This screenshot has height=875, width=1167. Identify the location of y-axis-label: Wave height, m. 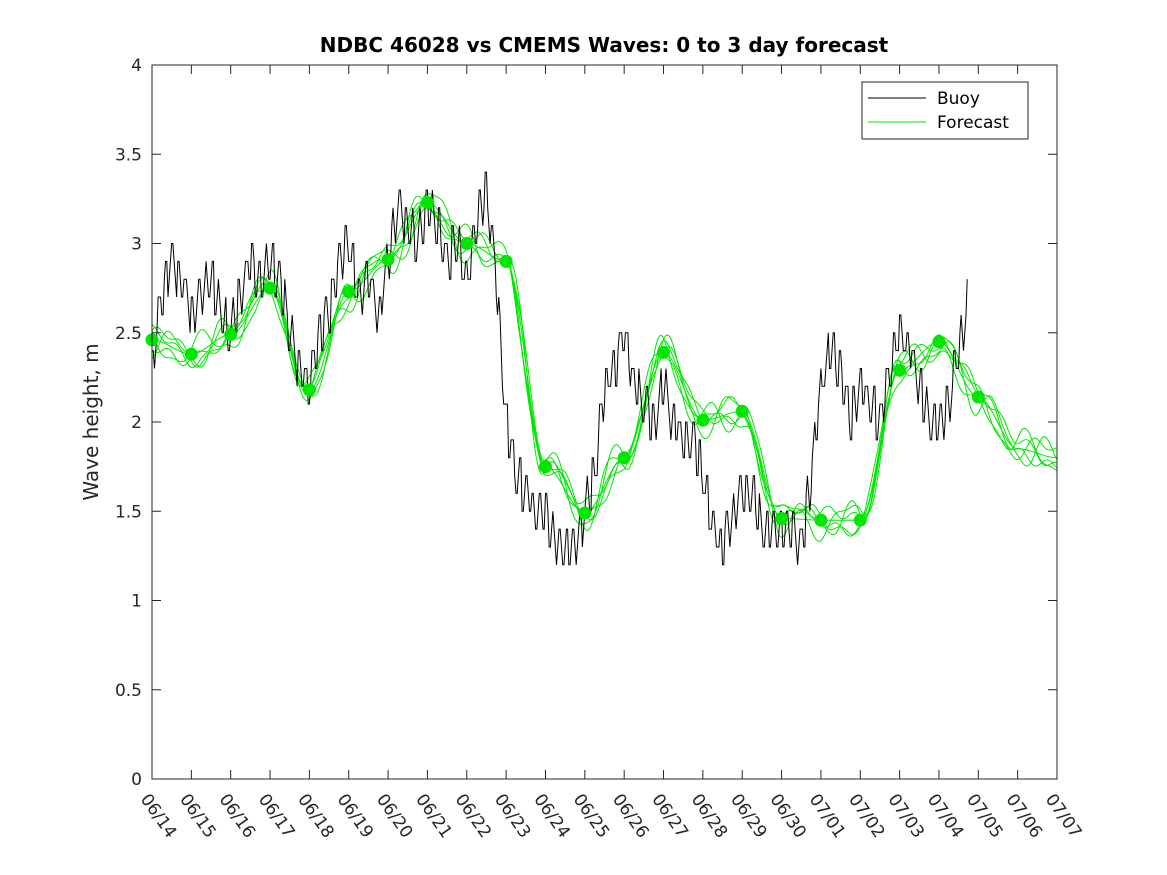
(91, 421).